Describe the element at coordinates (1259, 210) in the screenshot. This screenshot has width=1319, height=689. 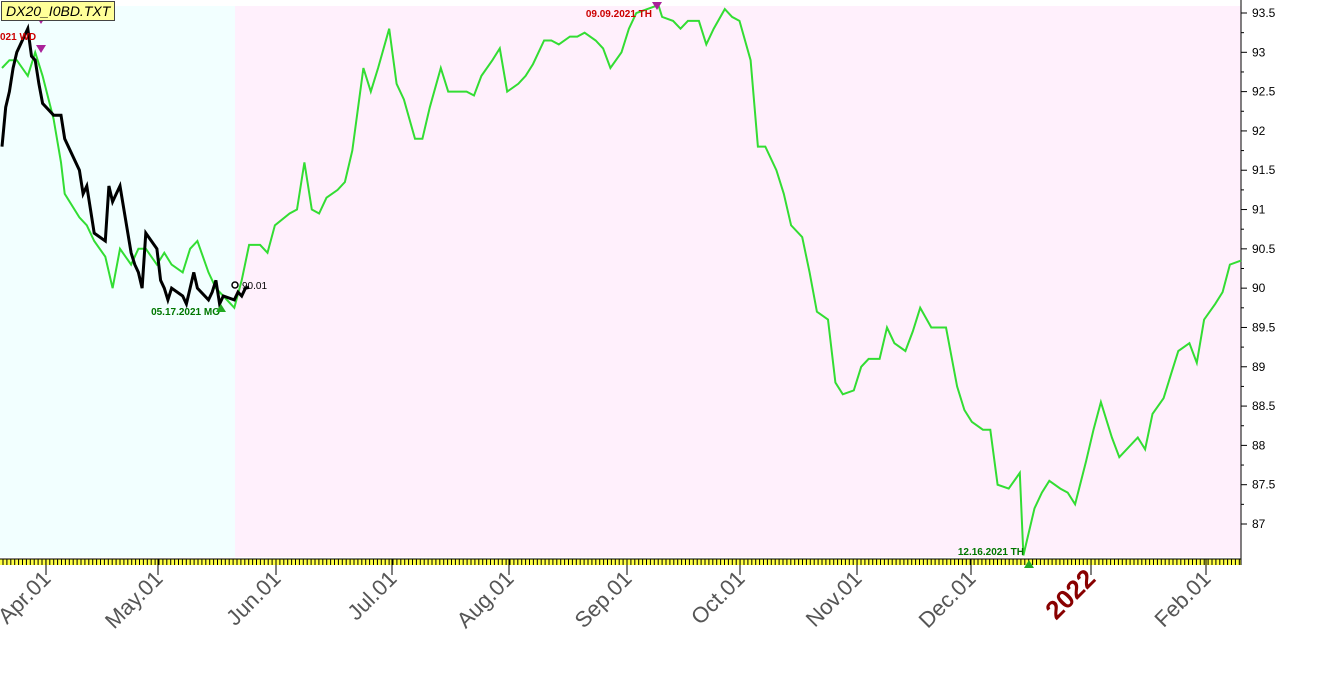
I see `y-tick-label: 91` at that location.